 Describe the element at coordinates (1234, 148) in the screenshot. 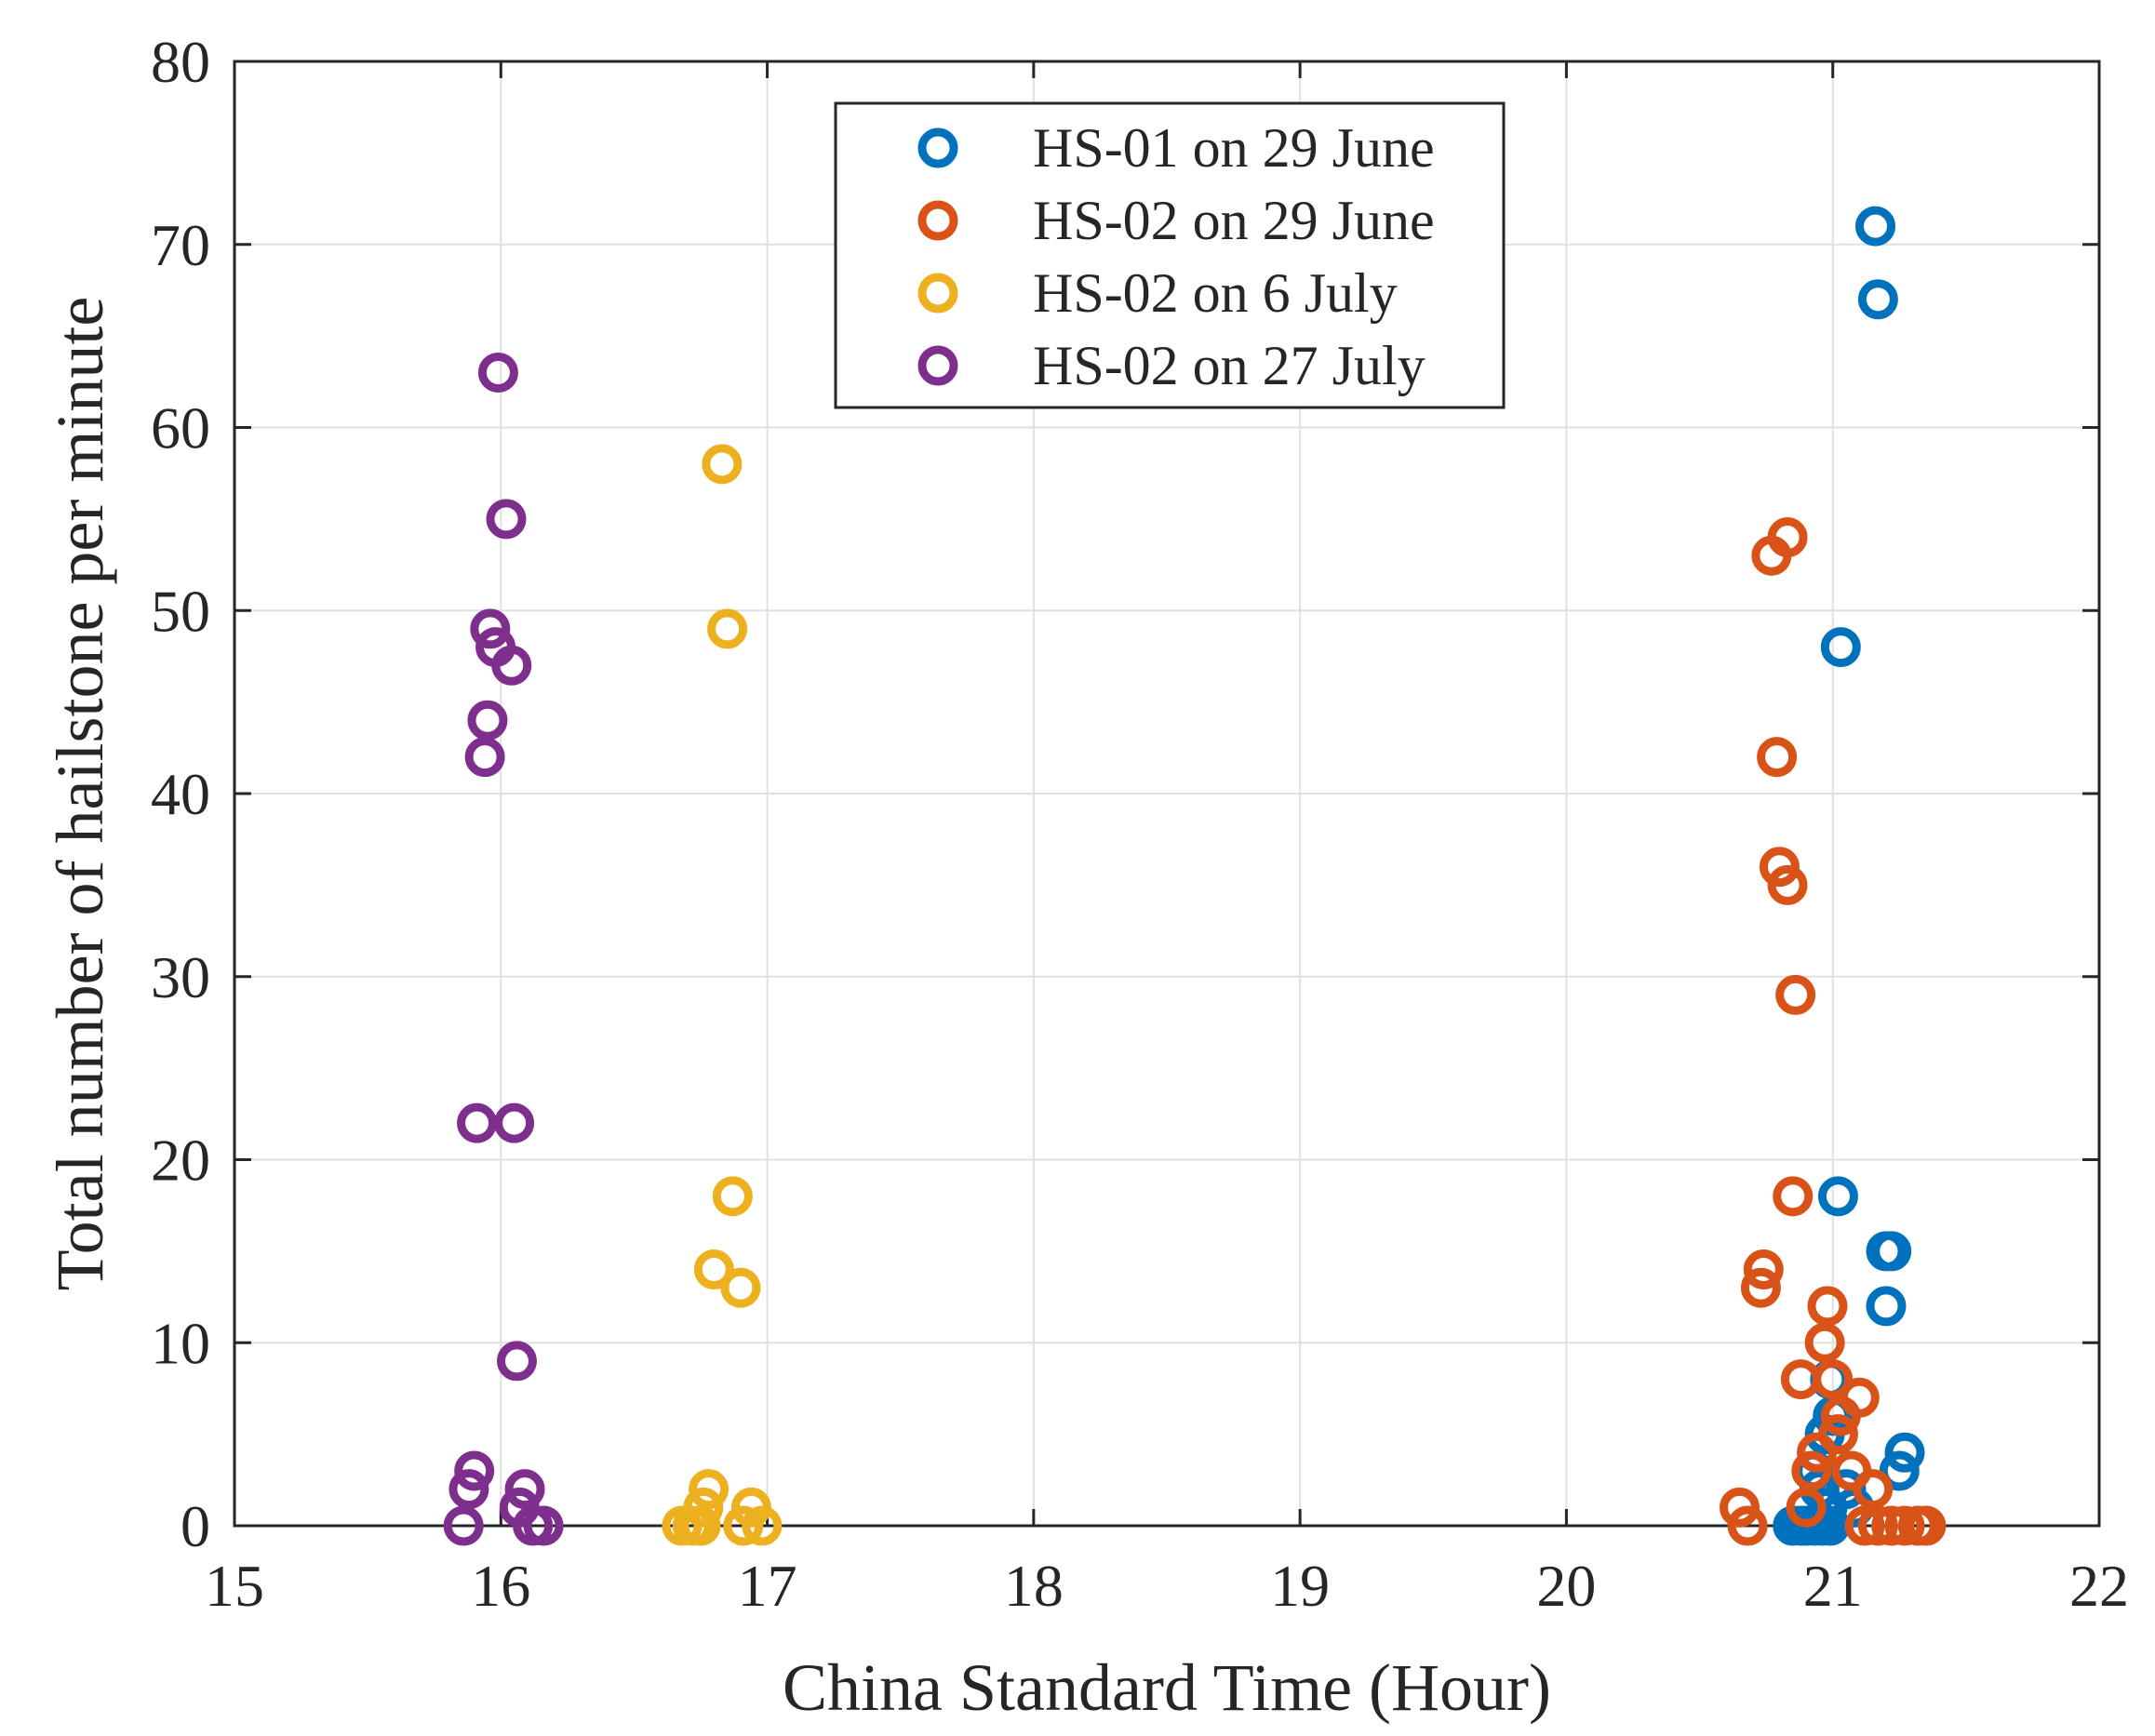

I see `legend-entry-label: HS-01 on 29 June` at that location.